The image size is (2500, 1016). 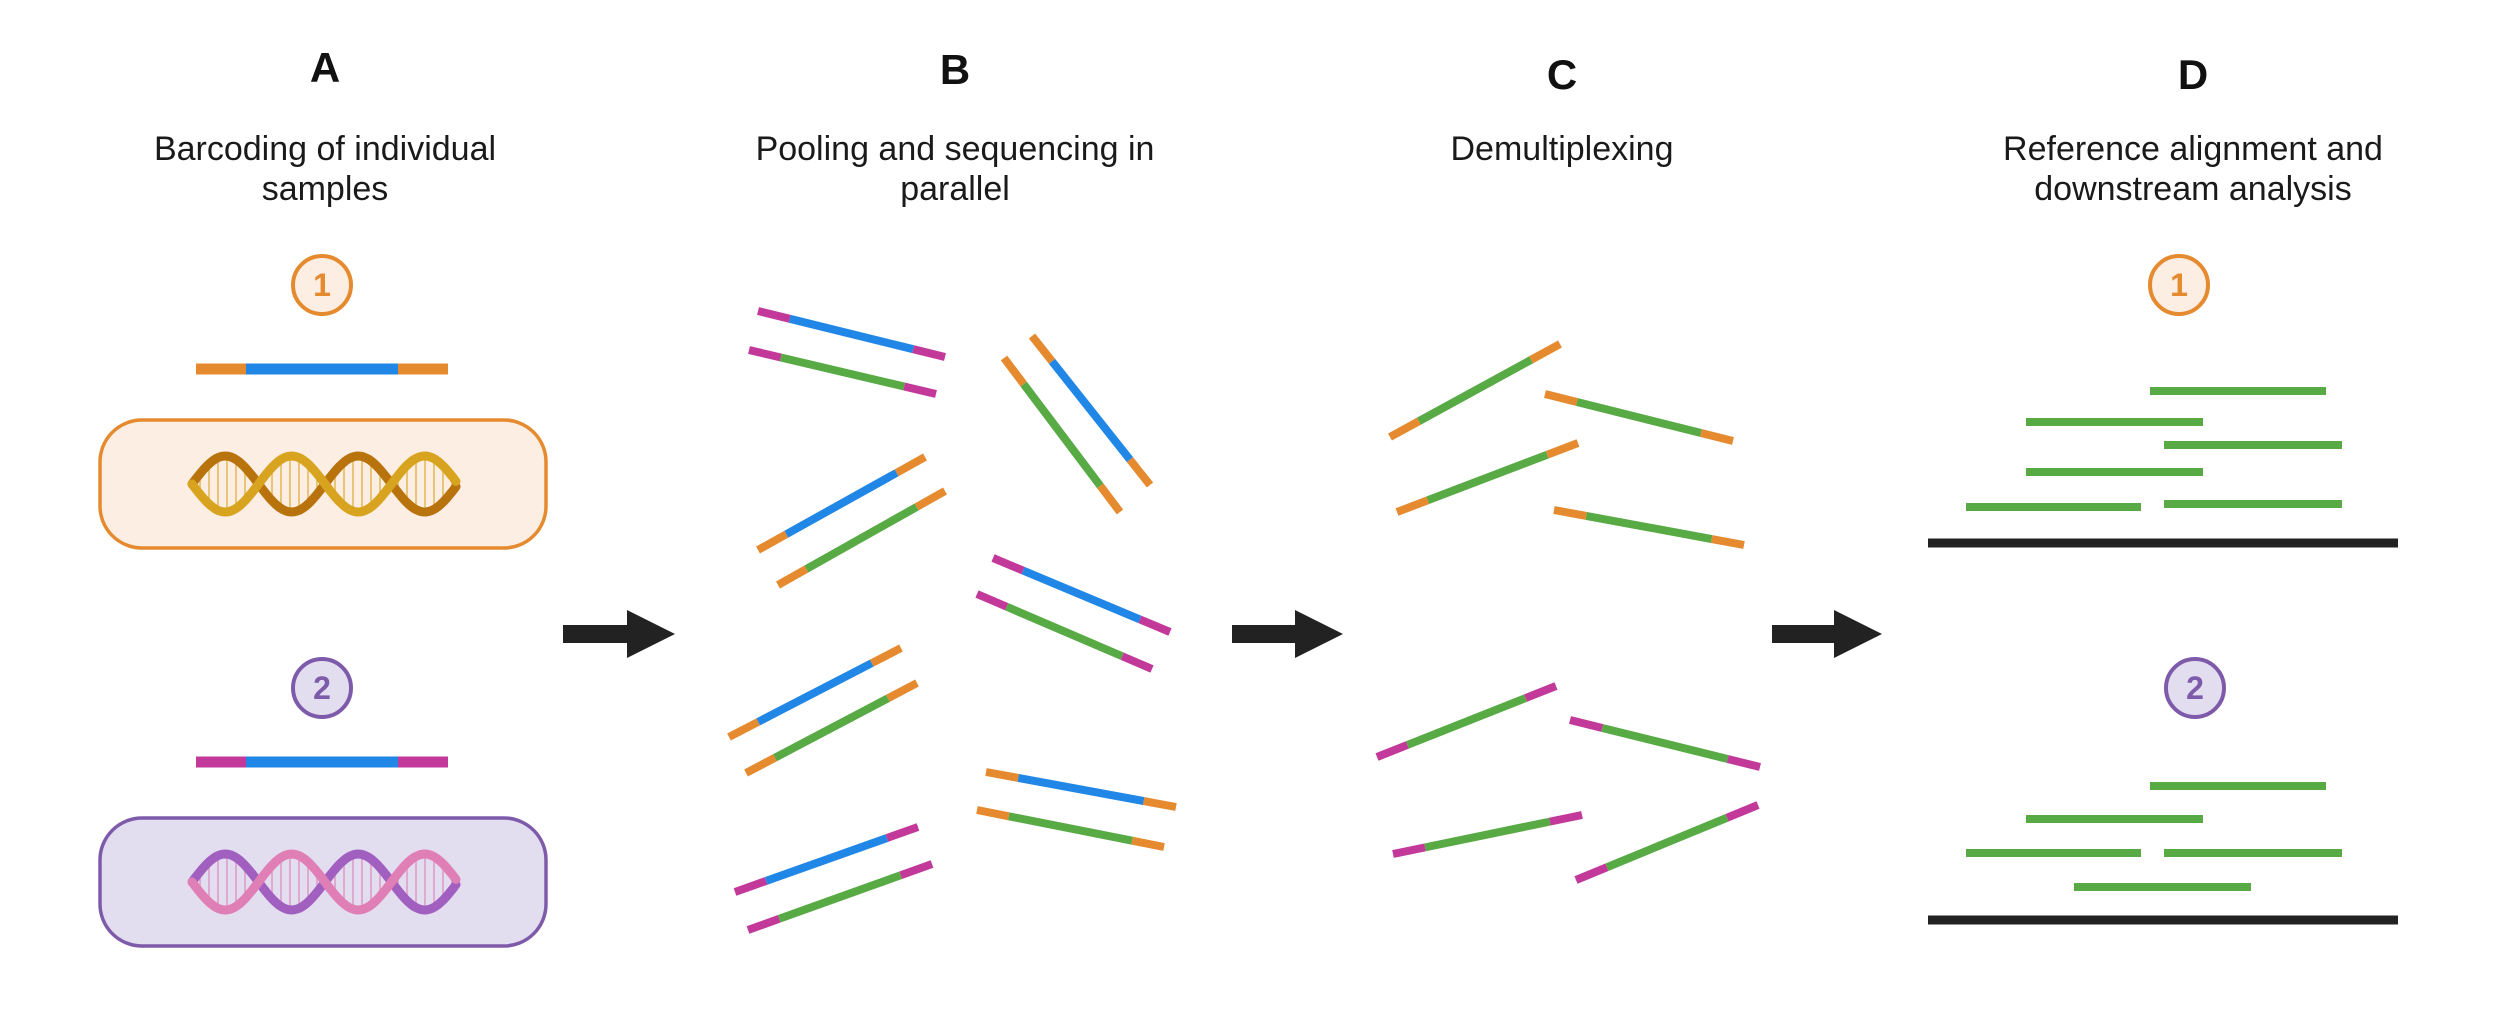 What do you see at coordinates (325, 149) in the screenshot?
I see `panel-caption-line: Barcoding of individual` at bounding box center [325, 149].